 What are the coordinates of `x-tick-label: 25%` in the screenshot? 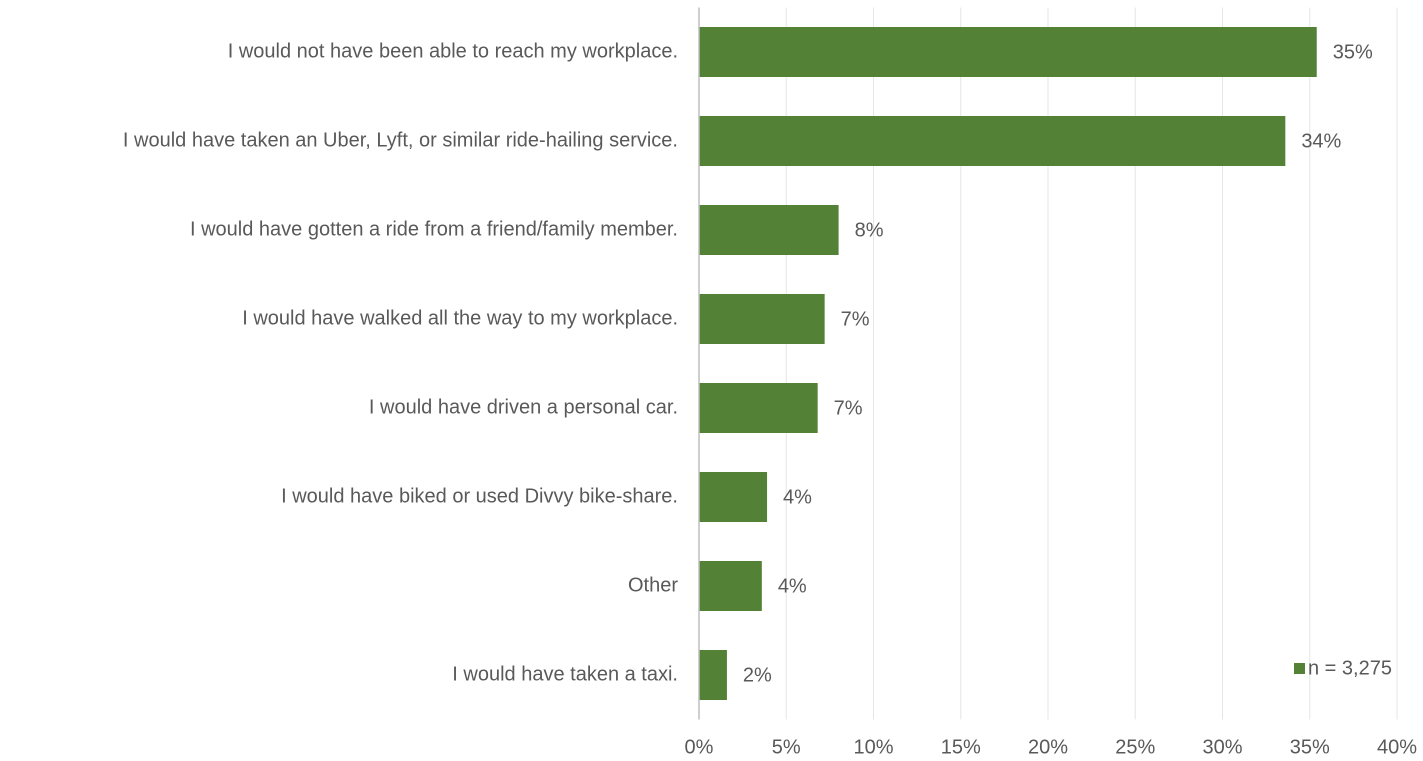 It's located at (1135, 747).